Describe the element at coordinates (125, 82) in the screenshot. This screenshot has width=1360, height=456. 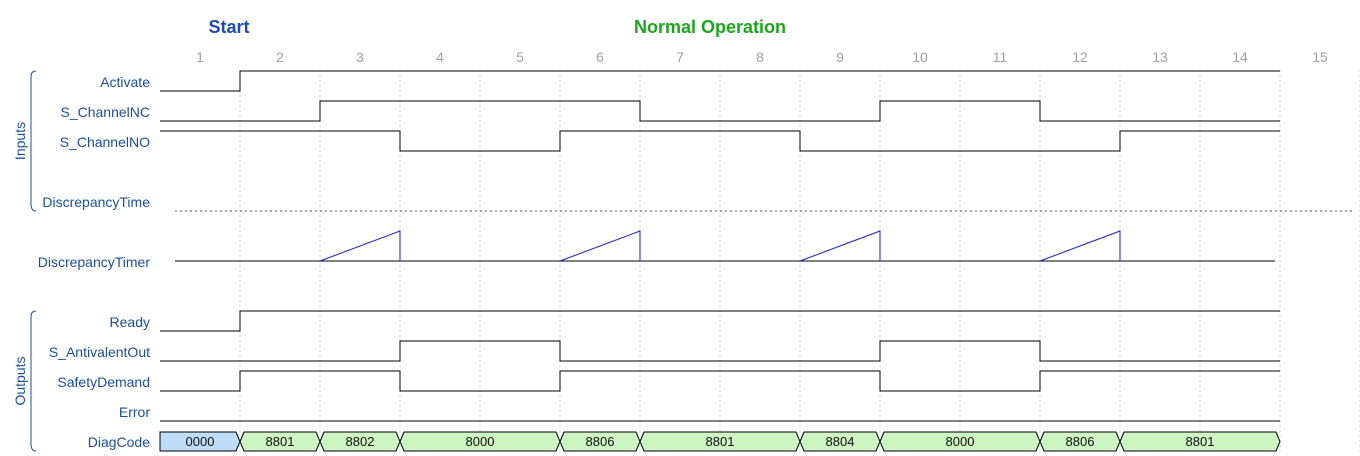
I see `signal-label-activate: Activate` at that location.